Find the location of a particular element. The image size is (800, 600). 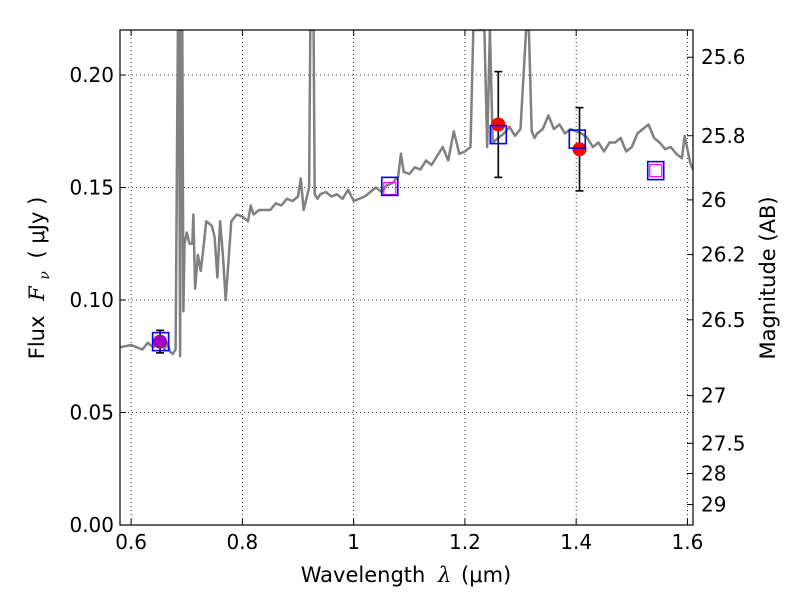

x-tick-label: 1.6 is located at coordinates (688, 542).